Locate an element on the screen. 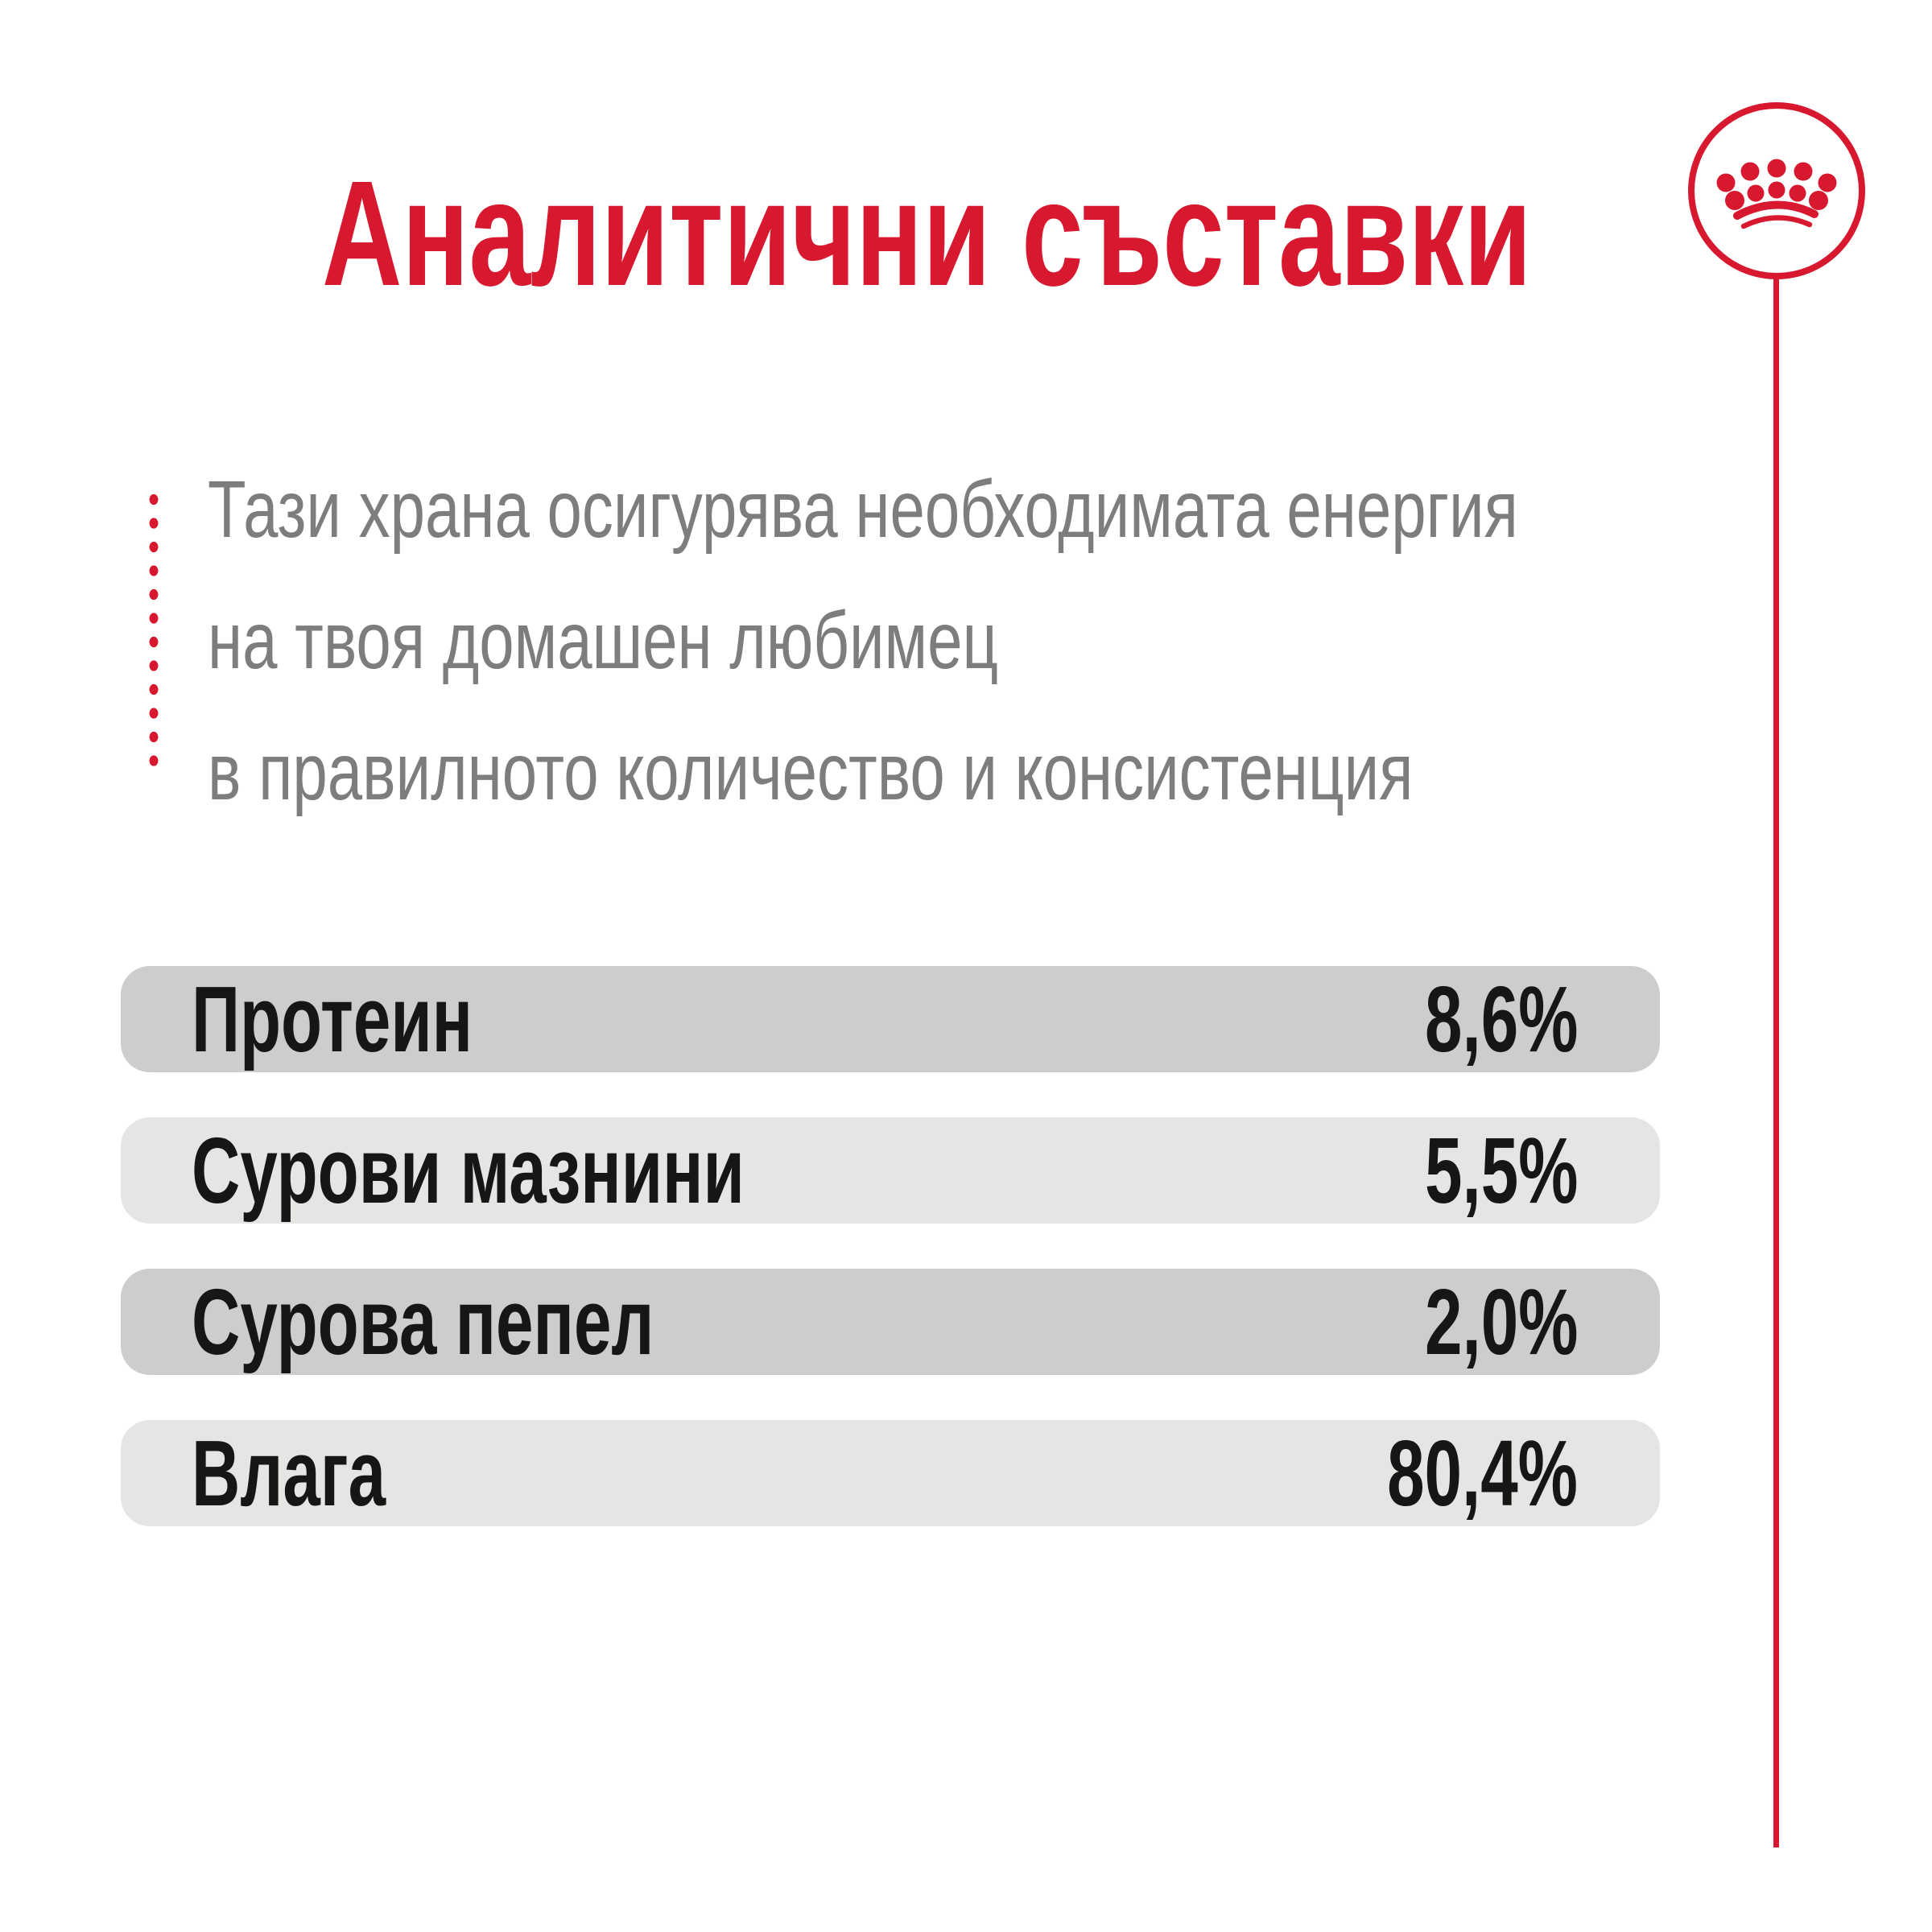 The width and height of the screenshot is (1932, 1932). row-label: Сурова пепел is located at coordinates (423, 1321).